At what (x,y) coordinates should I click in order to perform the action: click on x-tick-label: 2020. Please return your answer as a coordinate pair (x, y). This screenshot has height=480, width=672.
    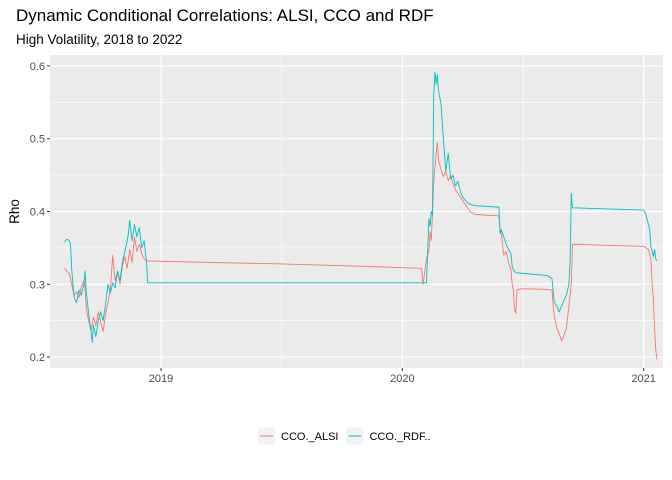
    Looking at the image, I should click on (402, 379).